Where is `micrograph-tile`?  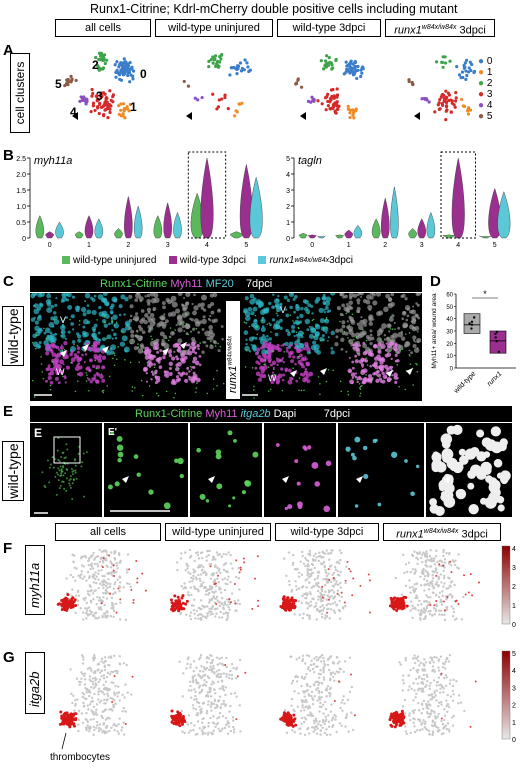 micrograph-tile is located at coordinates (381, 470).